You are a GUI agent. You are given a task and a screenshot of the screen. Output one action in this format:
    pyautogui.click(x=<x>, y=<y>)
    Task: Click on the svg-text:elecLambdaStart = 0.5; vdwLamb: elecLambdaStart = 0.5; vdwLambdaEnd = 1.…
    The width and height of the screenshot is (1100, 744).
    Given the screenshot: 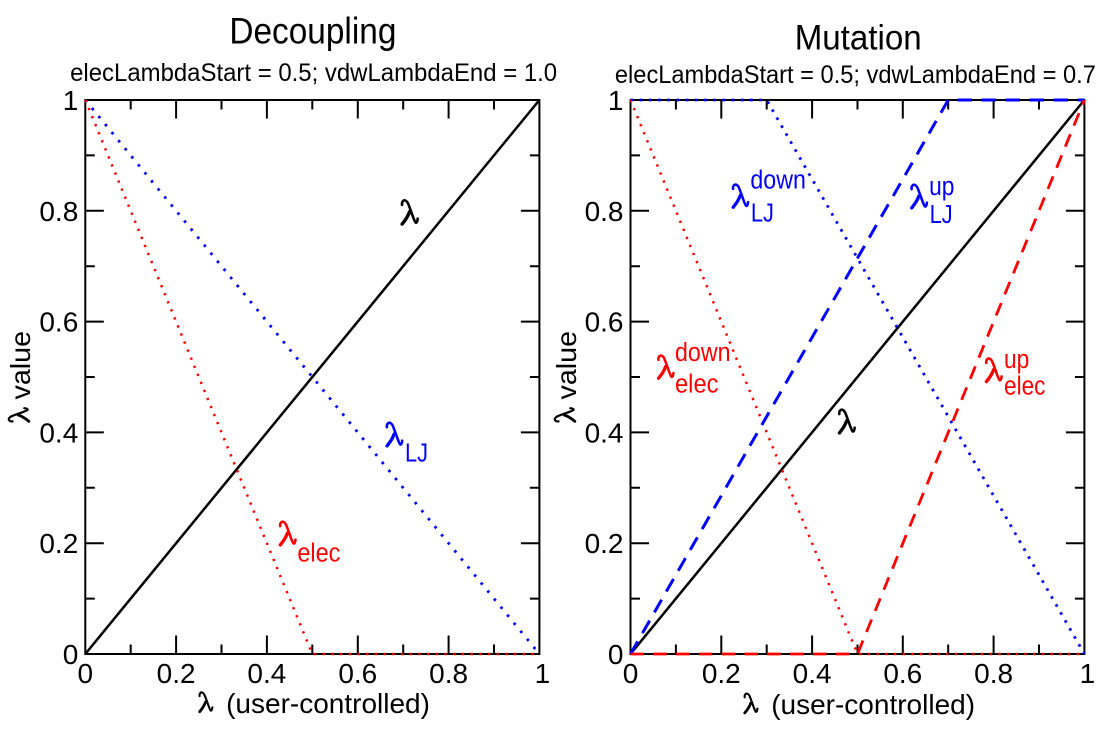 What is the action you would take?
    pyautogui.click(x=313, y=73)
    